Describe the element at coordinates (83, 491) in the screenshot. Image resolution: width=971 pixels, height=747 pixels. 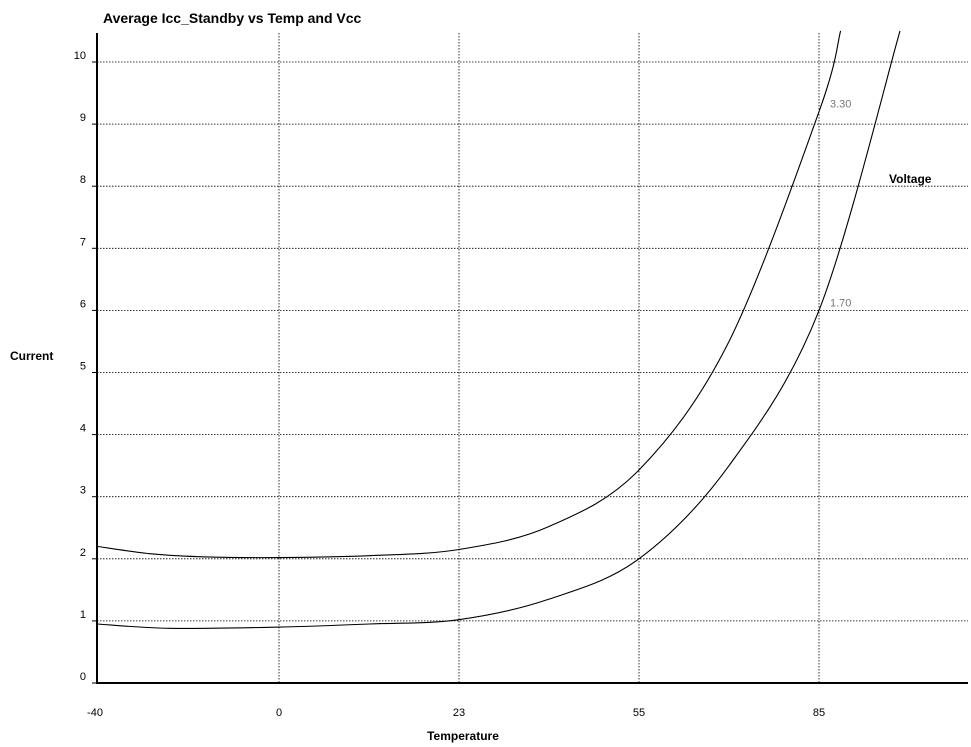
I see `y-tick-label: 3` at that location.